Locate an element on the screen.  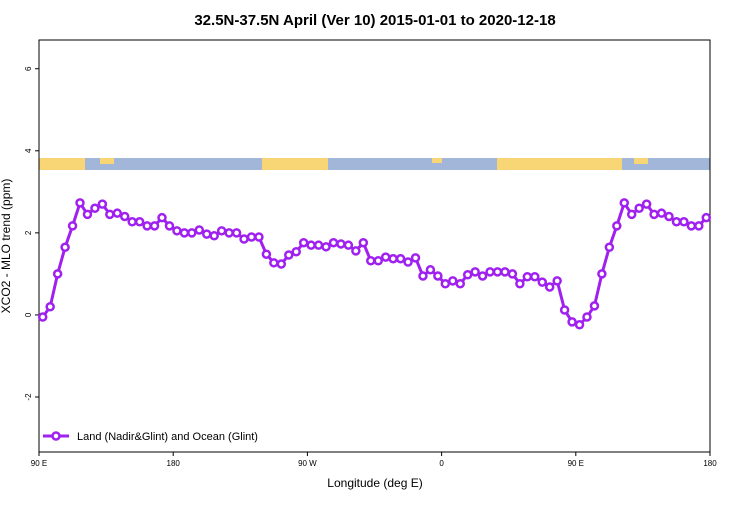
x-tick-label: 180 is located at coordinates (174, 463).